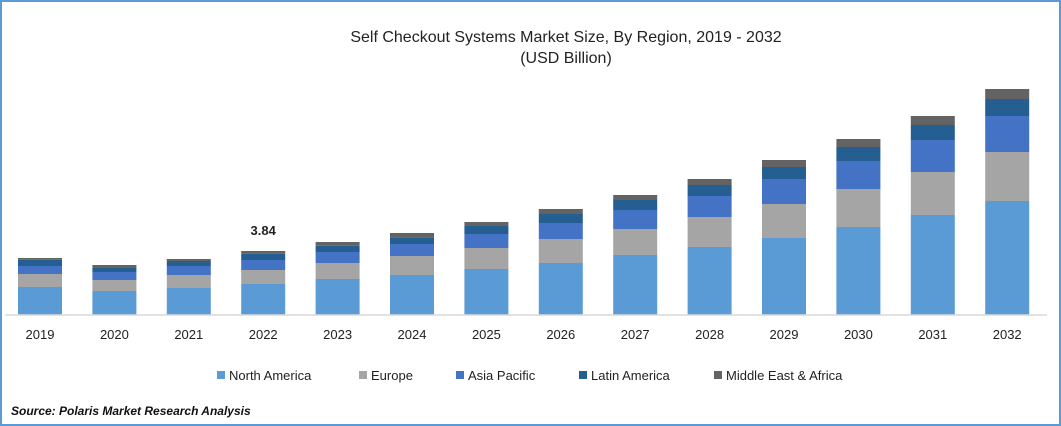 This screenshot has height=426, width=1061. I want to click on bar-segment-north-america-2027, so click(635, 285).